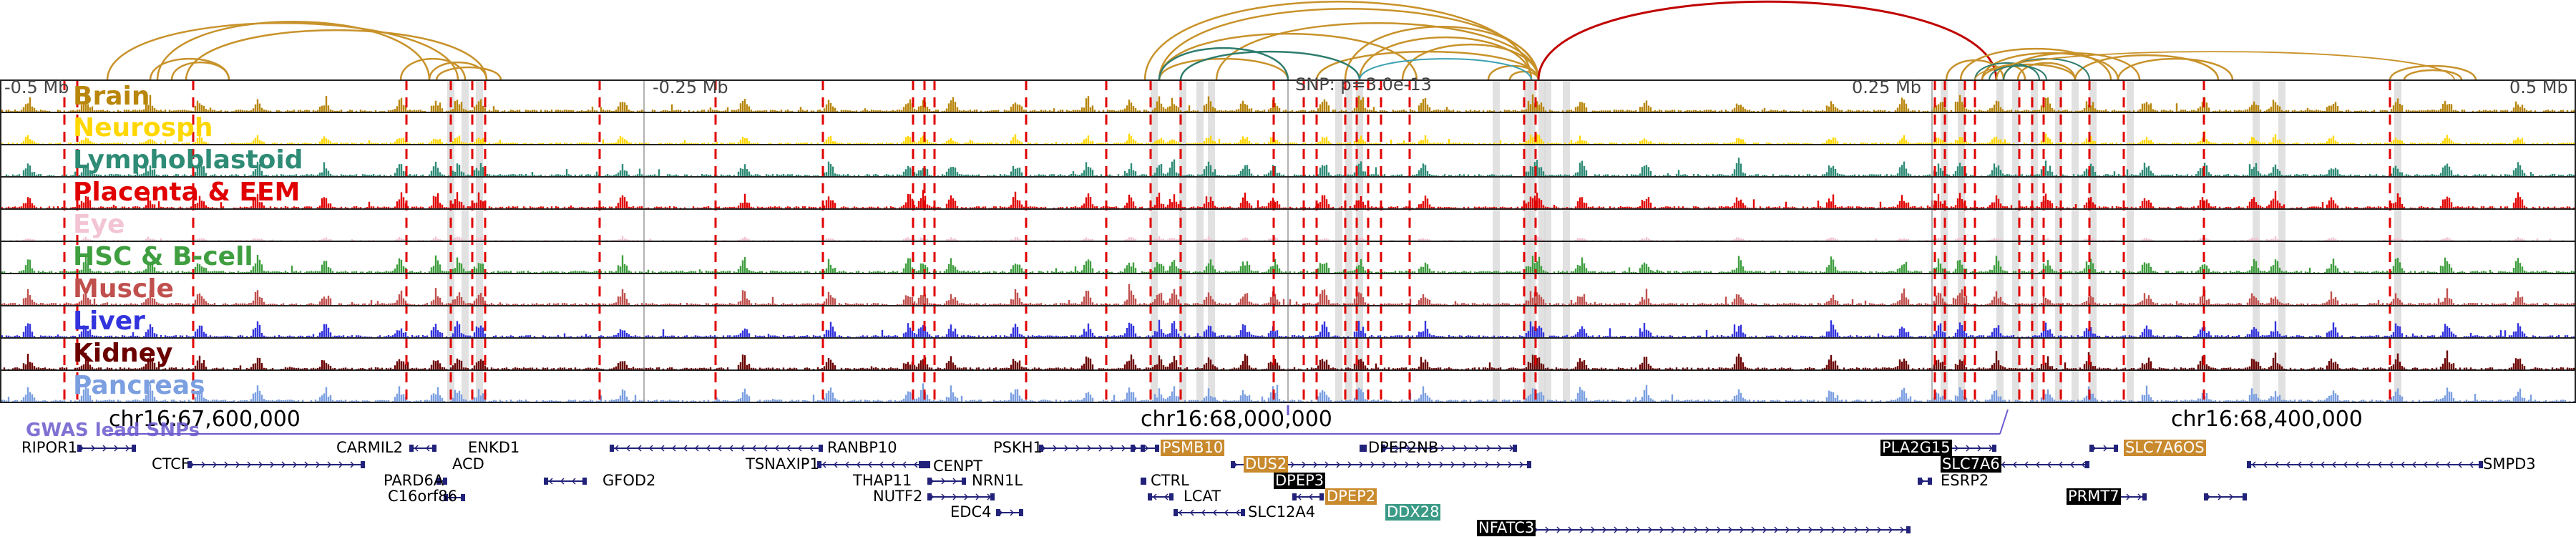 The width and height of the screenshot is (2576, 537). Describe the element at coordinates (205, 419) in the screenshot. I see `chrom-coord-1: chr16:67,600,000` at that location.